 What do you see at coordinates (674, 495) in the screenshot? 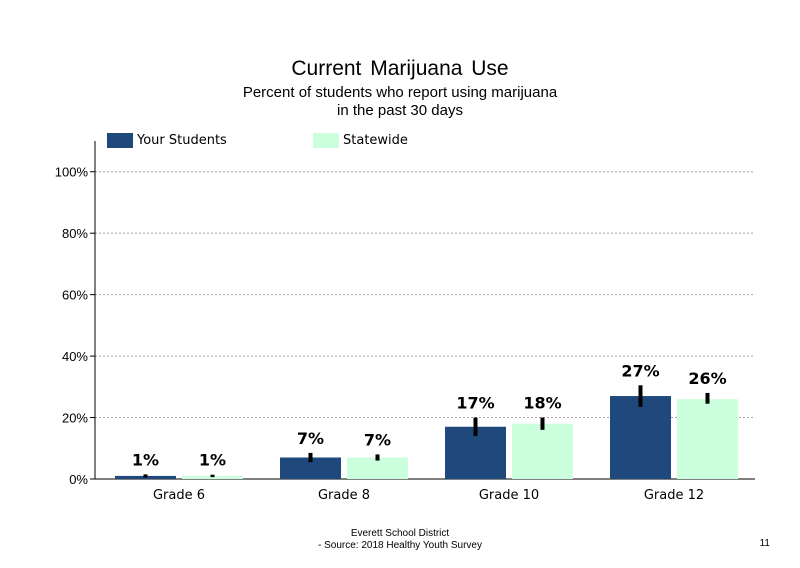
I see `x-tick-label-grade-12: Grade 12` at bounding box center [674, 495].